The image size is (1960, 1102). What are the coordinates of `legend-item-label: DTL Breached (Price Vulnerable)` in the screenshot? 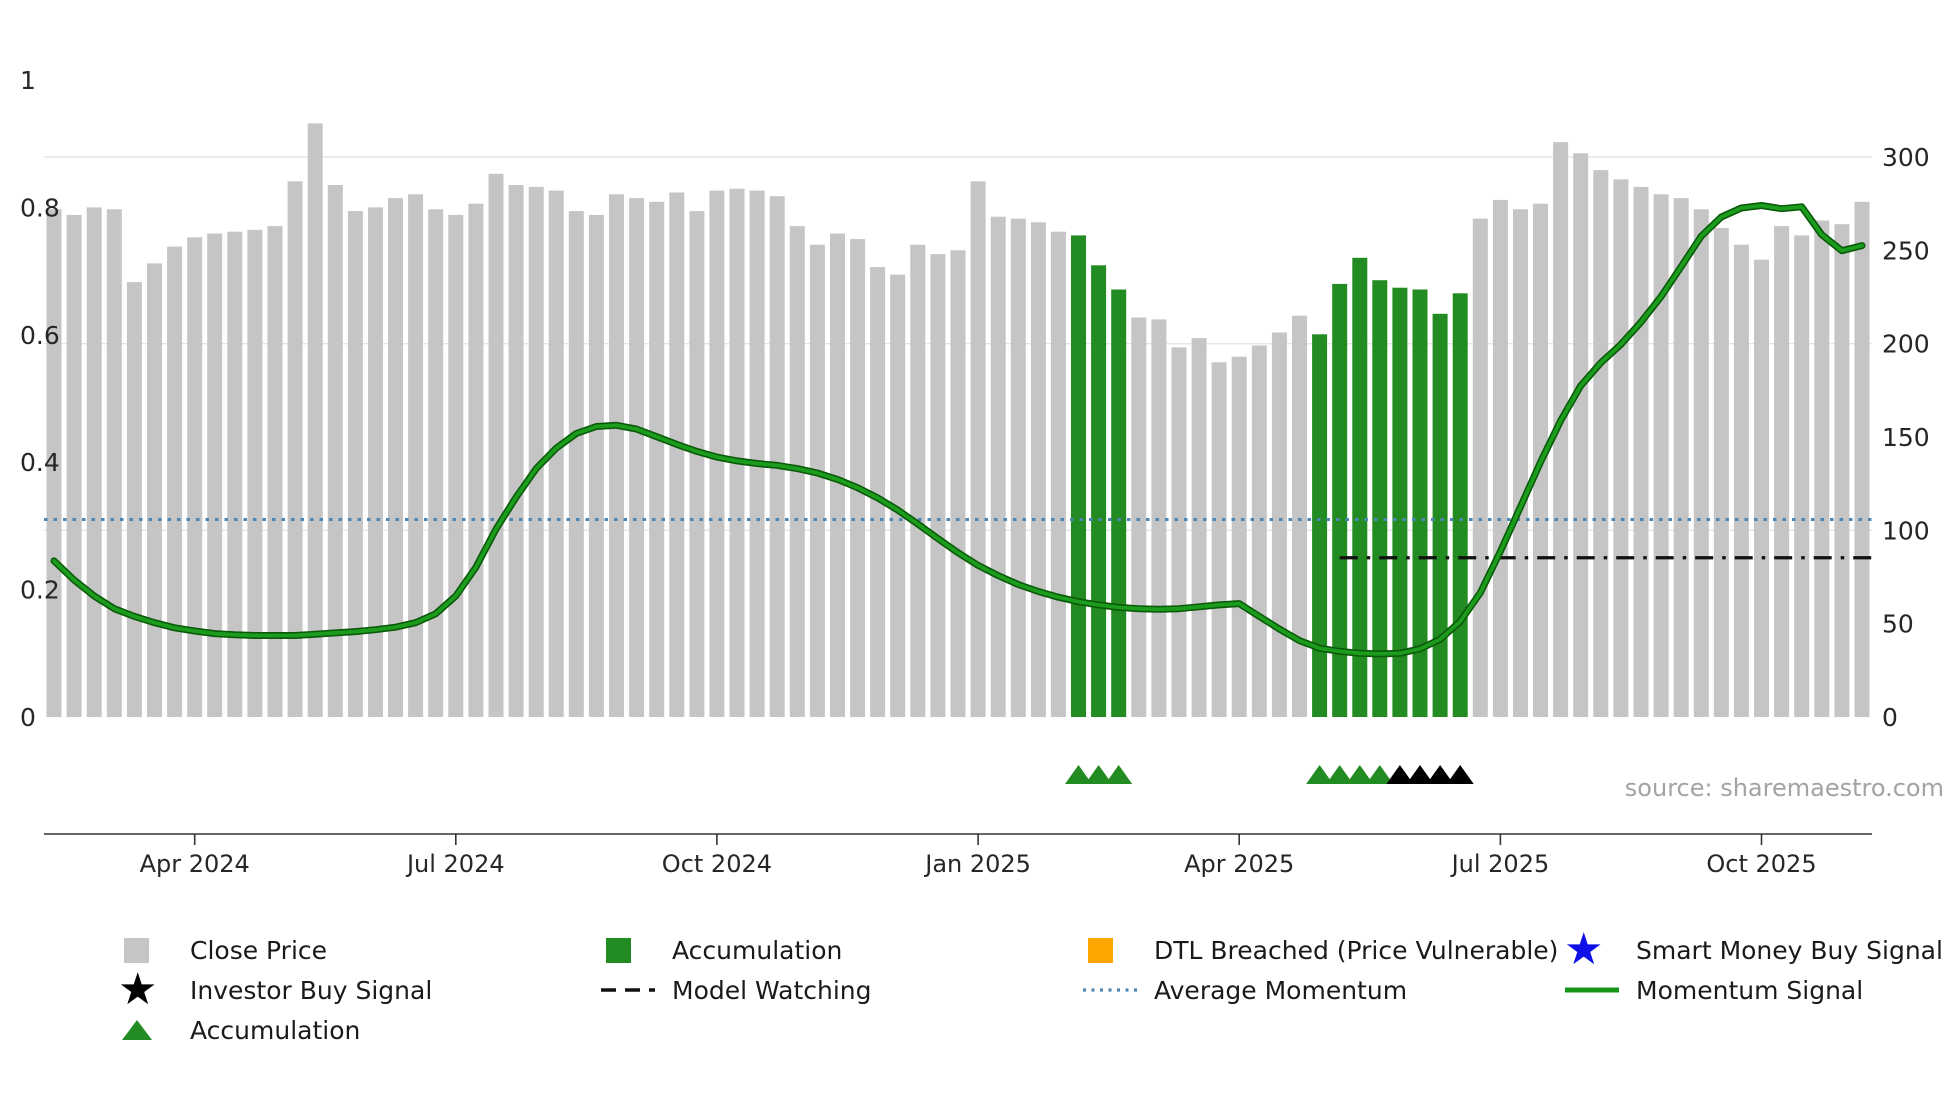 It's located at (1356, 950).